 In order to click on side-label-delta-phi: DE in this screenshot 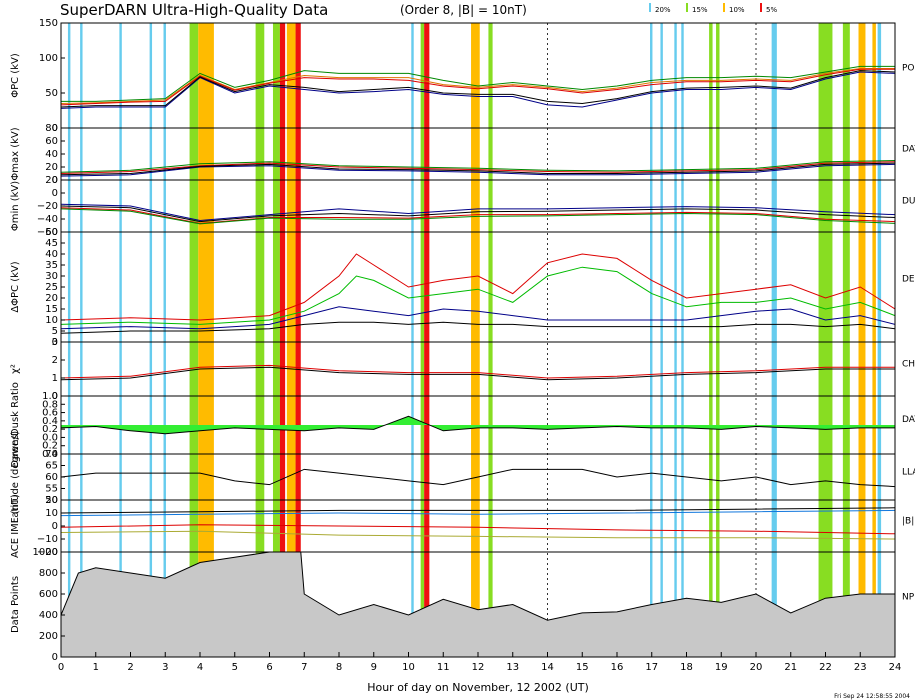, I will do `click(908, 280)`.